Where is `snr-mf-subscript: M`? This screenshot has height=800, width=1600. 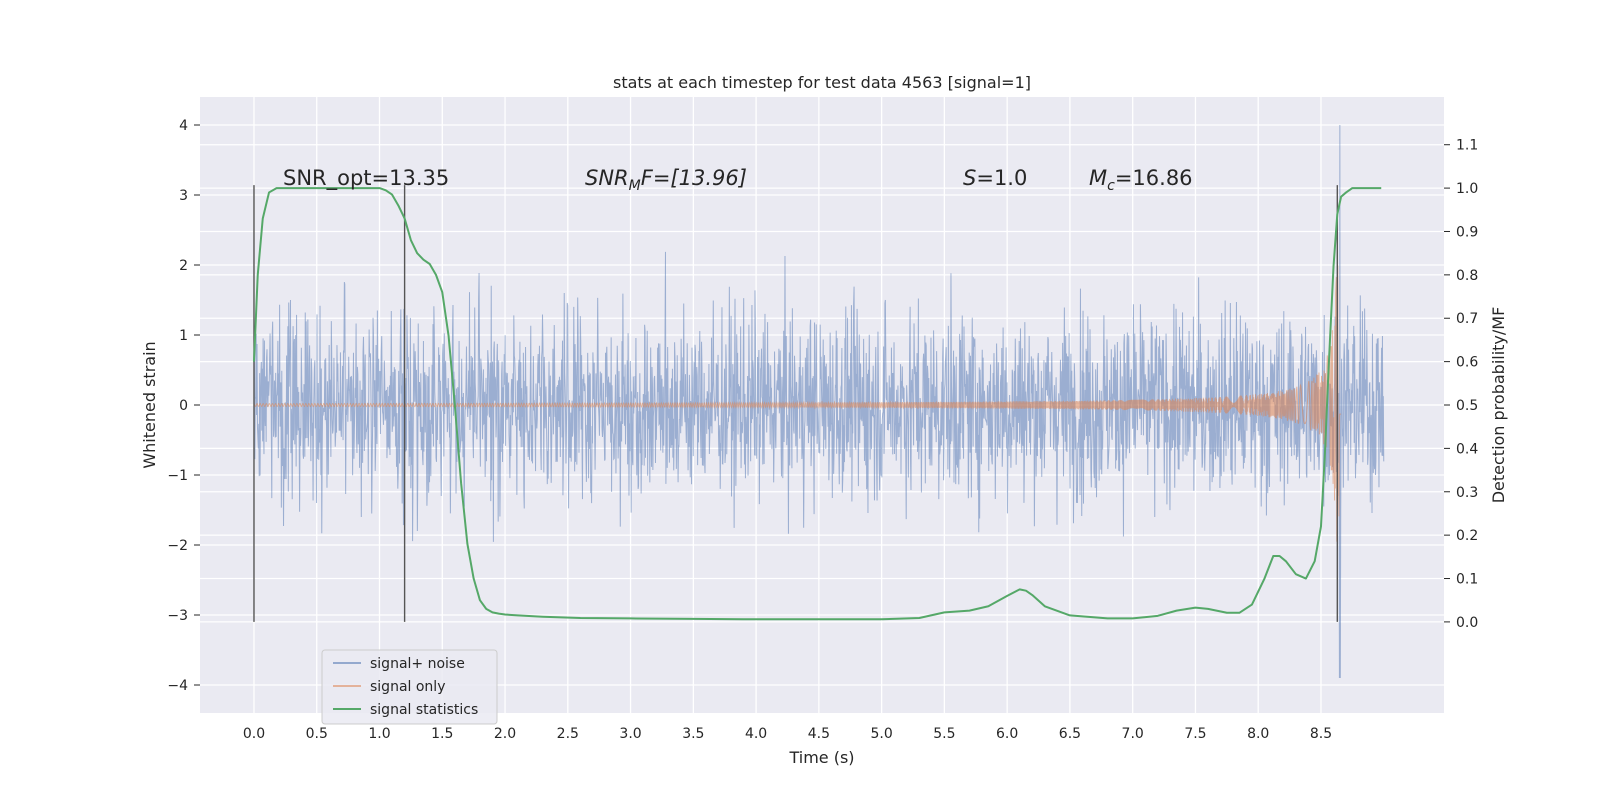 snr-mf-subscript: M is located at coordinates (635, 186).